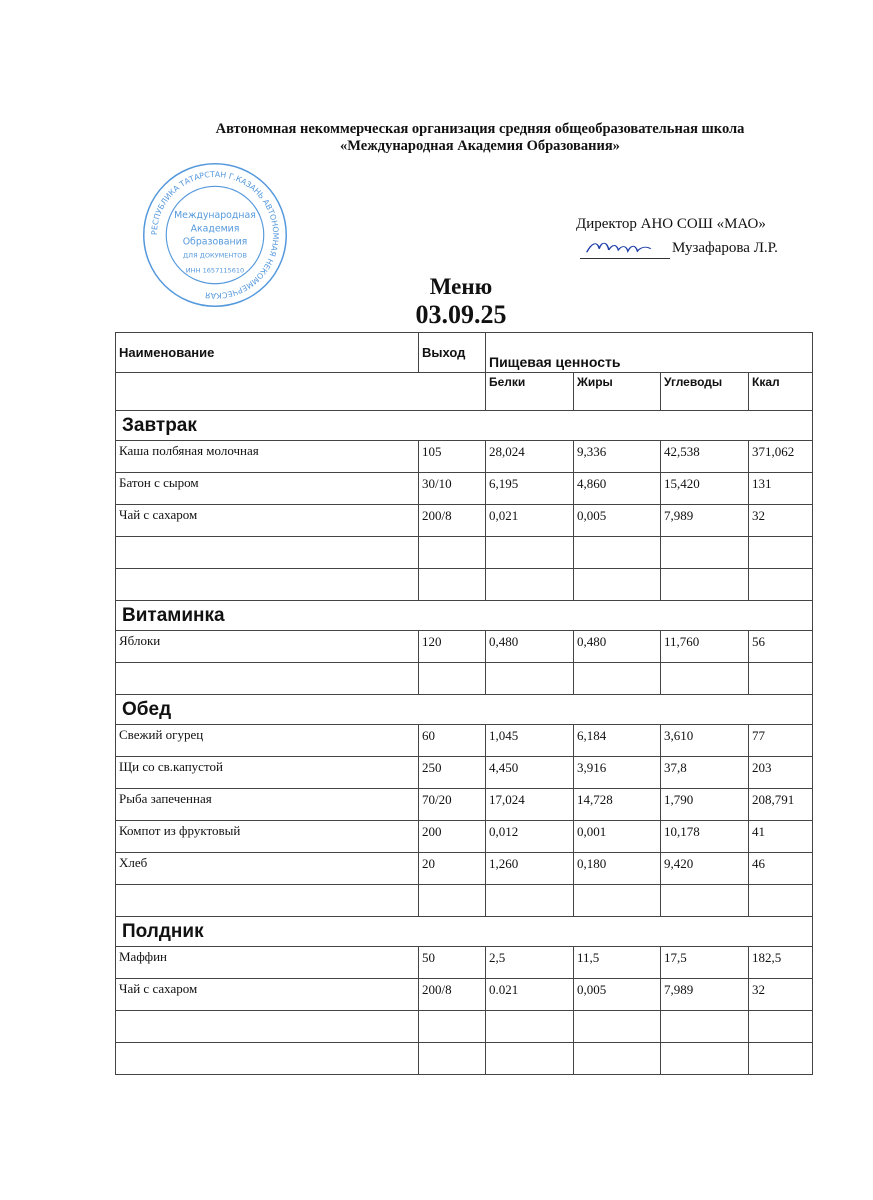  Describe the element at coordinates (452, 646) in the screenshot. I see `yield-cell: 120` at that location.